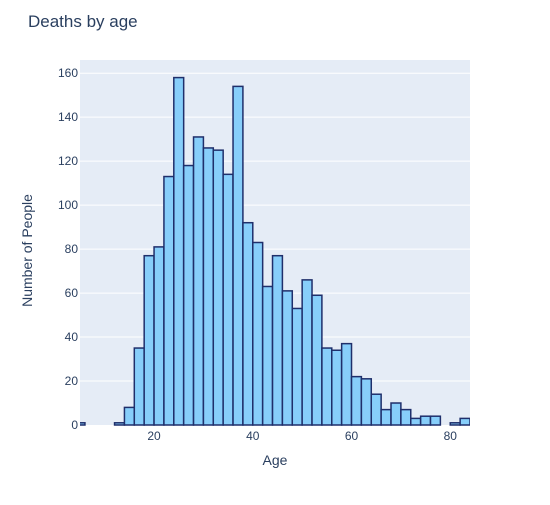 The width and height of the screenshot is (550, 505). I want to click on y-axis-title: Number of People, so click(27, 250).